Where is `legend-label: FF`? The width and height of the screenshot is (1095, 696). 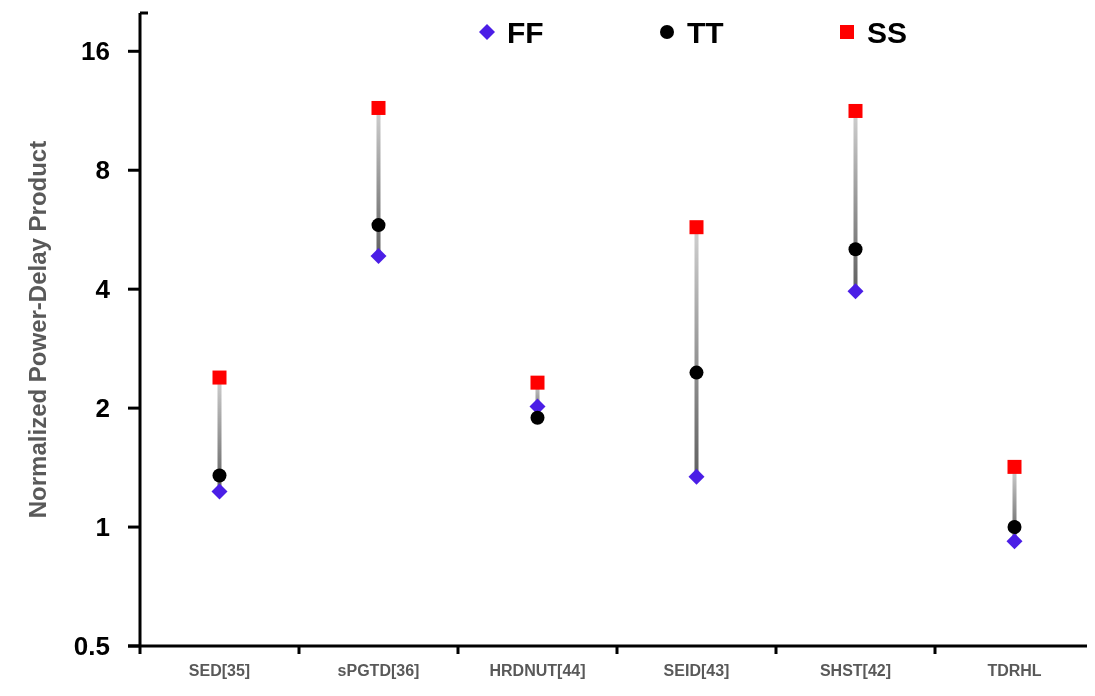 legend-label: FF is located at coordinates (525, 32).